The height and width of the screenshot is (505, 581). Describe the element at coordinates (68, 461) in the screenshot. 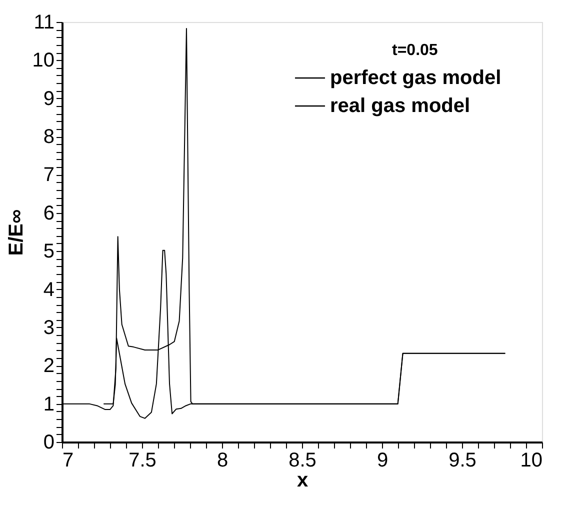

I see `x-tick-label: 7` at that location.